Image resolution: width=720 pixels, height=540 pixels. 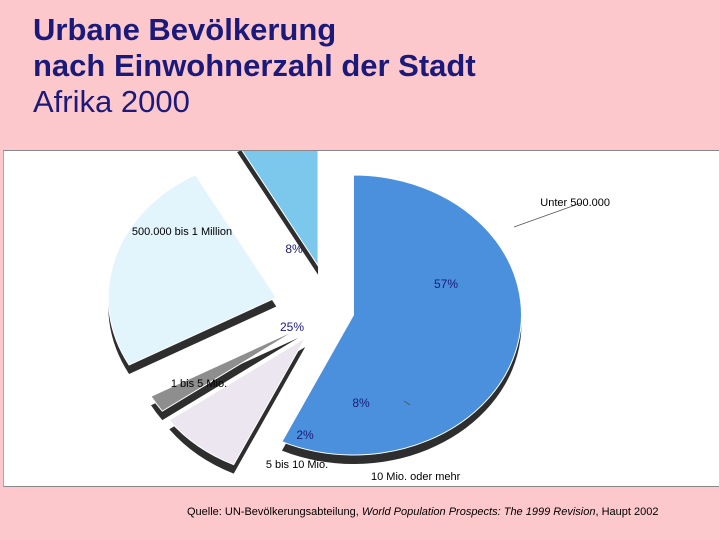 What do you see at coordinates (111, 101) in the screenshot?
I see `title-line-3: Afrika 2000` at bounding box center [111, 101].